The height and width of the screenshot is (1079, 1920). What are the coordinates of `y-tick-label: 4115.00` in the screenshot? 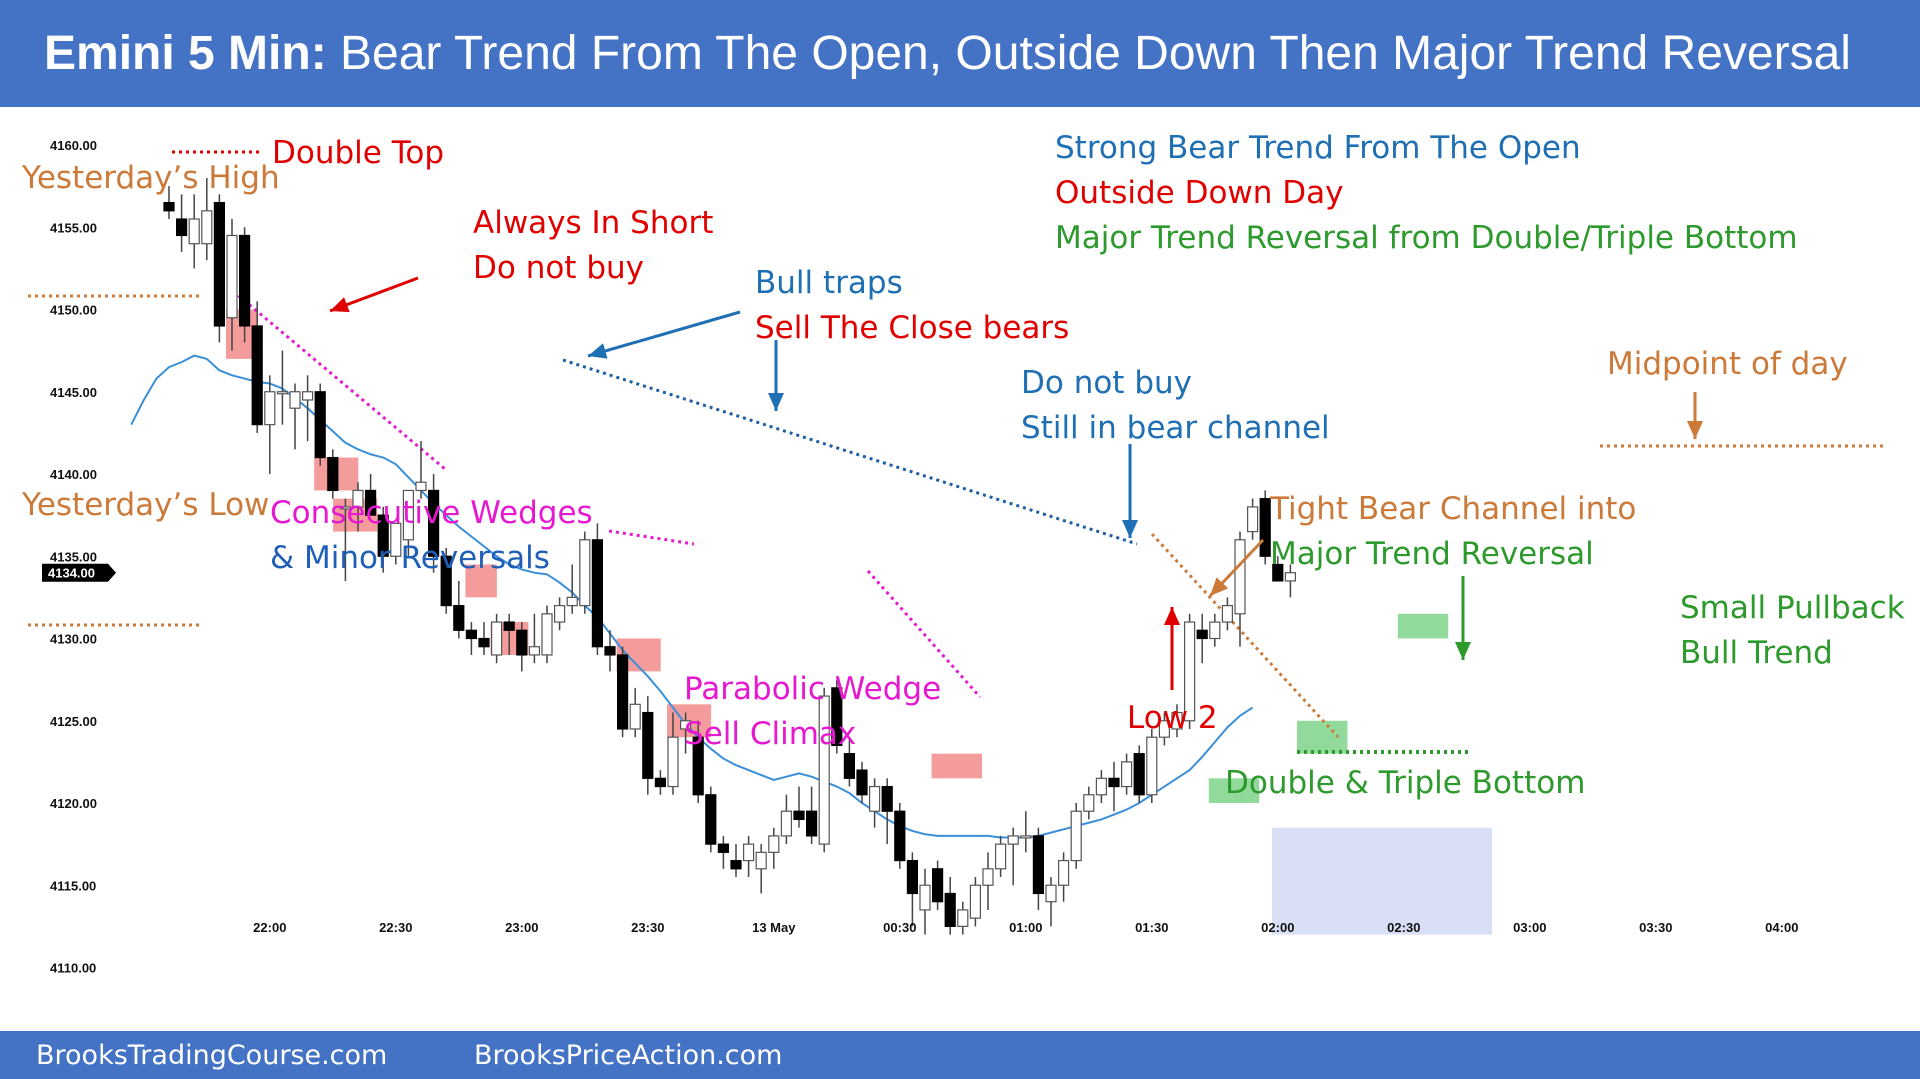 It's located at (73, 885).